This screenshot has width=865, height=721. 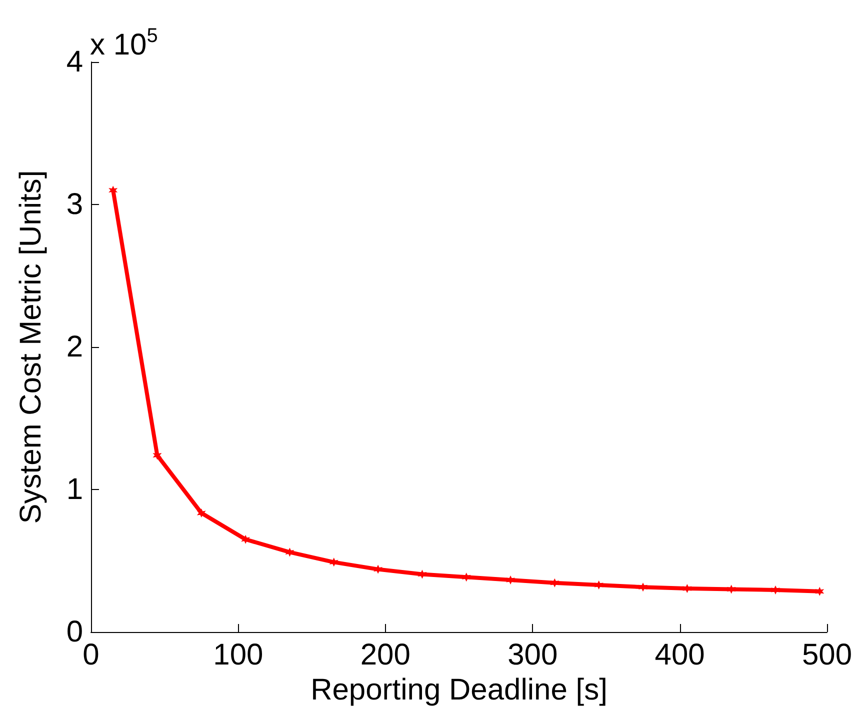 What do you see at coordinates (74, 62) in the screenshot?
I see `y-tick-label: 4` at bounding box center [74, 62].